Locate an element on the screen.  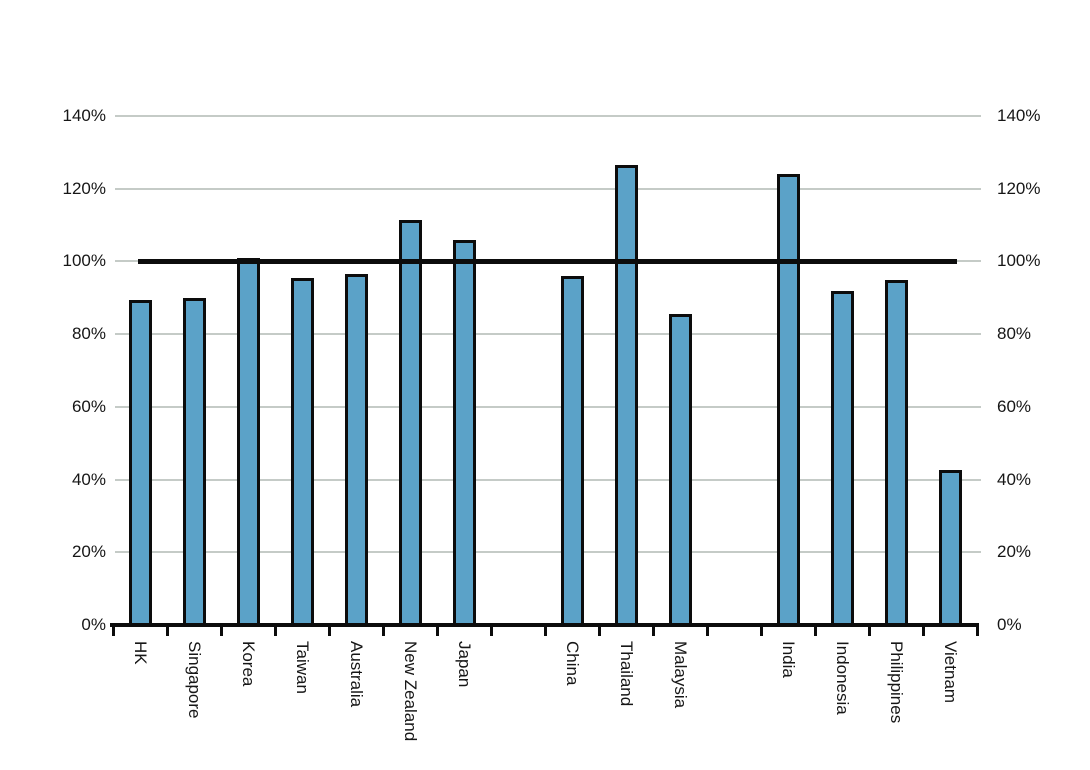
bar-vietnam is located at coordinates (950, 548).